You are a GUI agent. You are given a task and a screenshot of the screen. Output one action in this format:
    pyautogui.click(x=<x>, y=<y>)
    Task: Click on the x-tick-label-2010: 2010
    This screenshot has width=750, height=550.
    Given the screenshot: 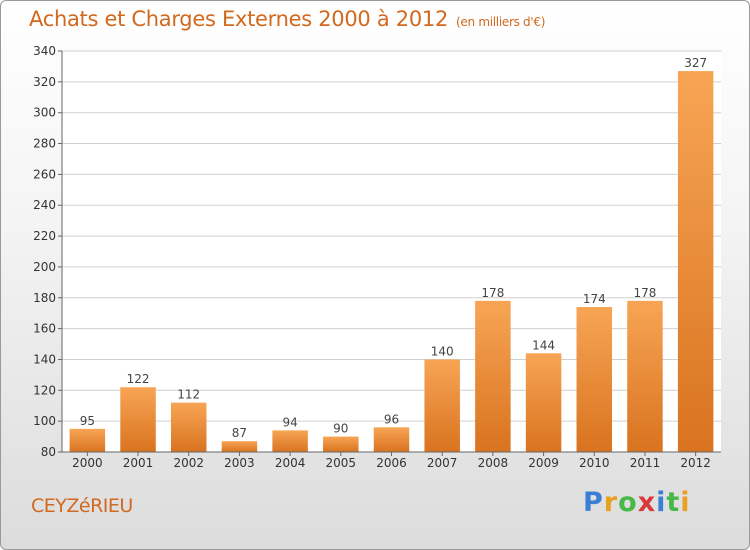 What is the action you would take?
    pyautogui.click(x=594, y=463)
    